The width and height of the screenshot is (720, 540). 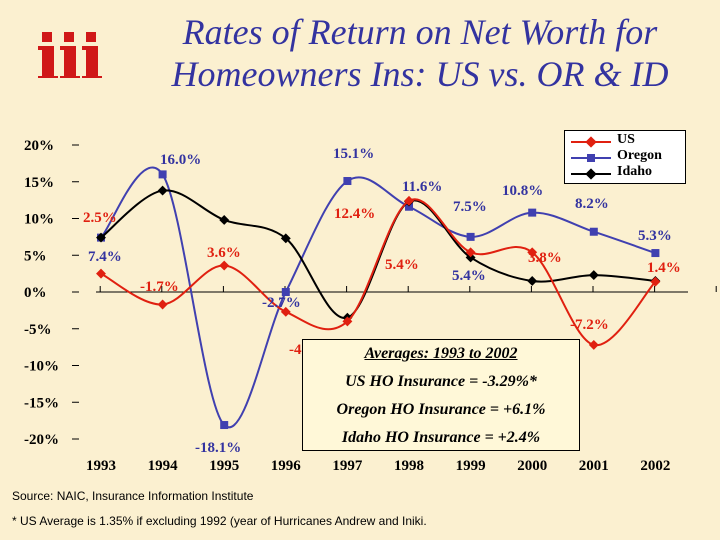 What do you see at coordinates (441, 409) in the screenshot?
I see `averages-oregon: Oregon HO Insurance = +6.1%` at bounding box center [441, 409].